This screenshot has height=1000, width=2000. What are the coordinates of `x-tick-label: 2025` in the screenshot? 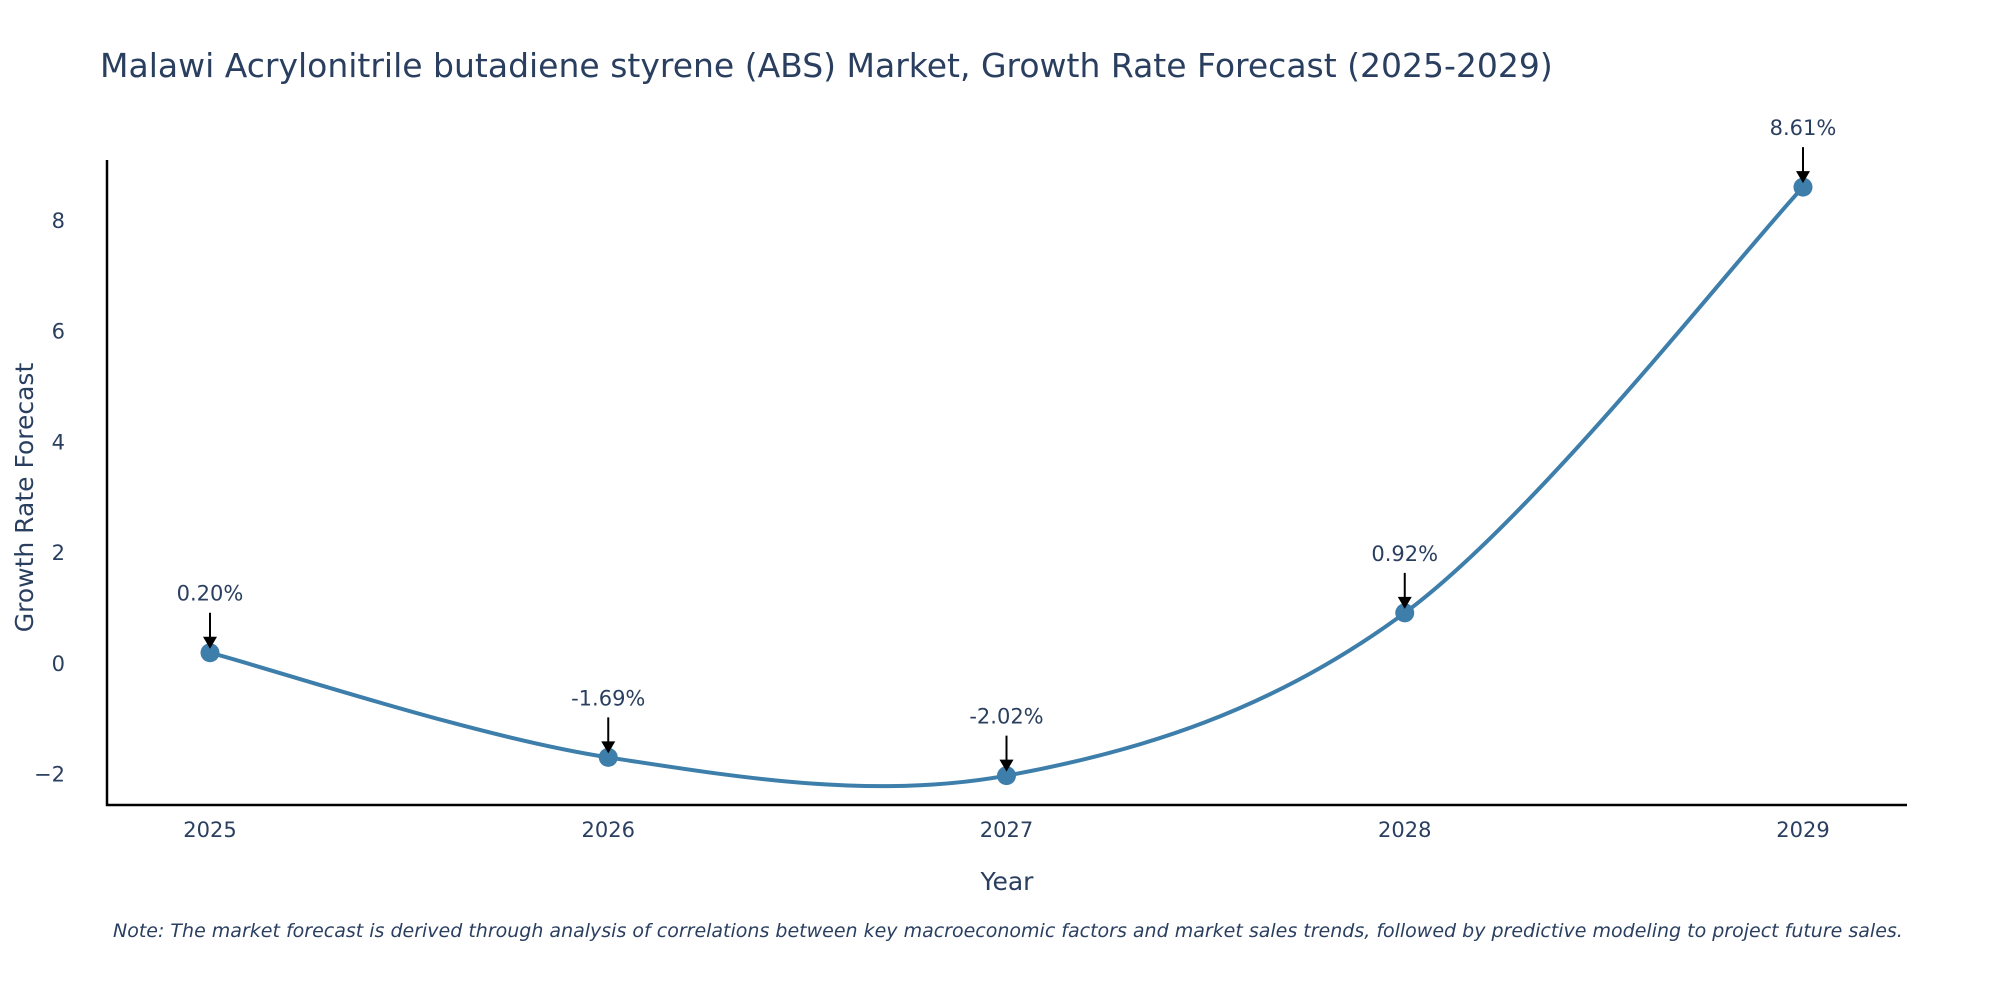 It's located at (209, 830).